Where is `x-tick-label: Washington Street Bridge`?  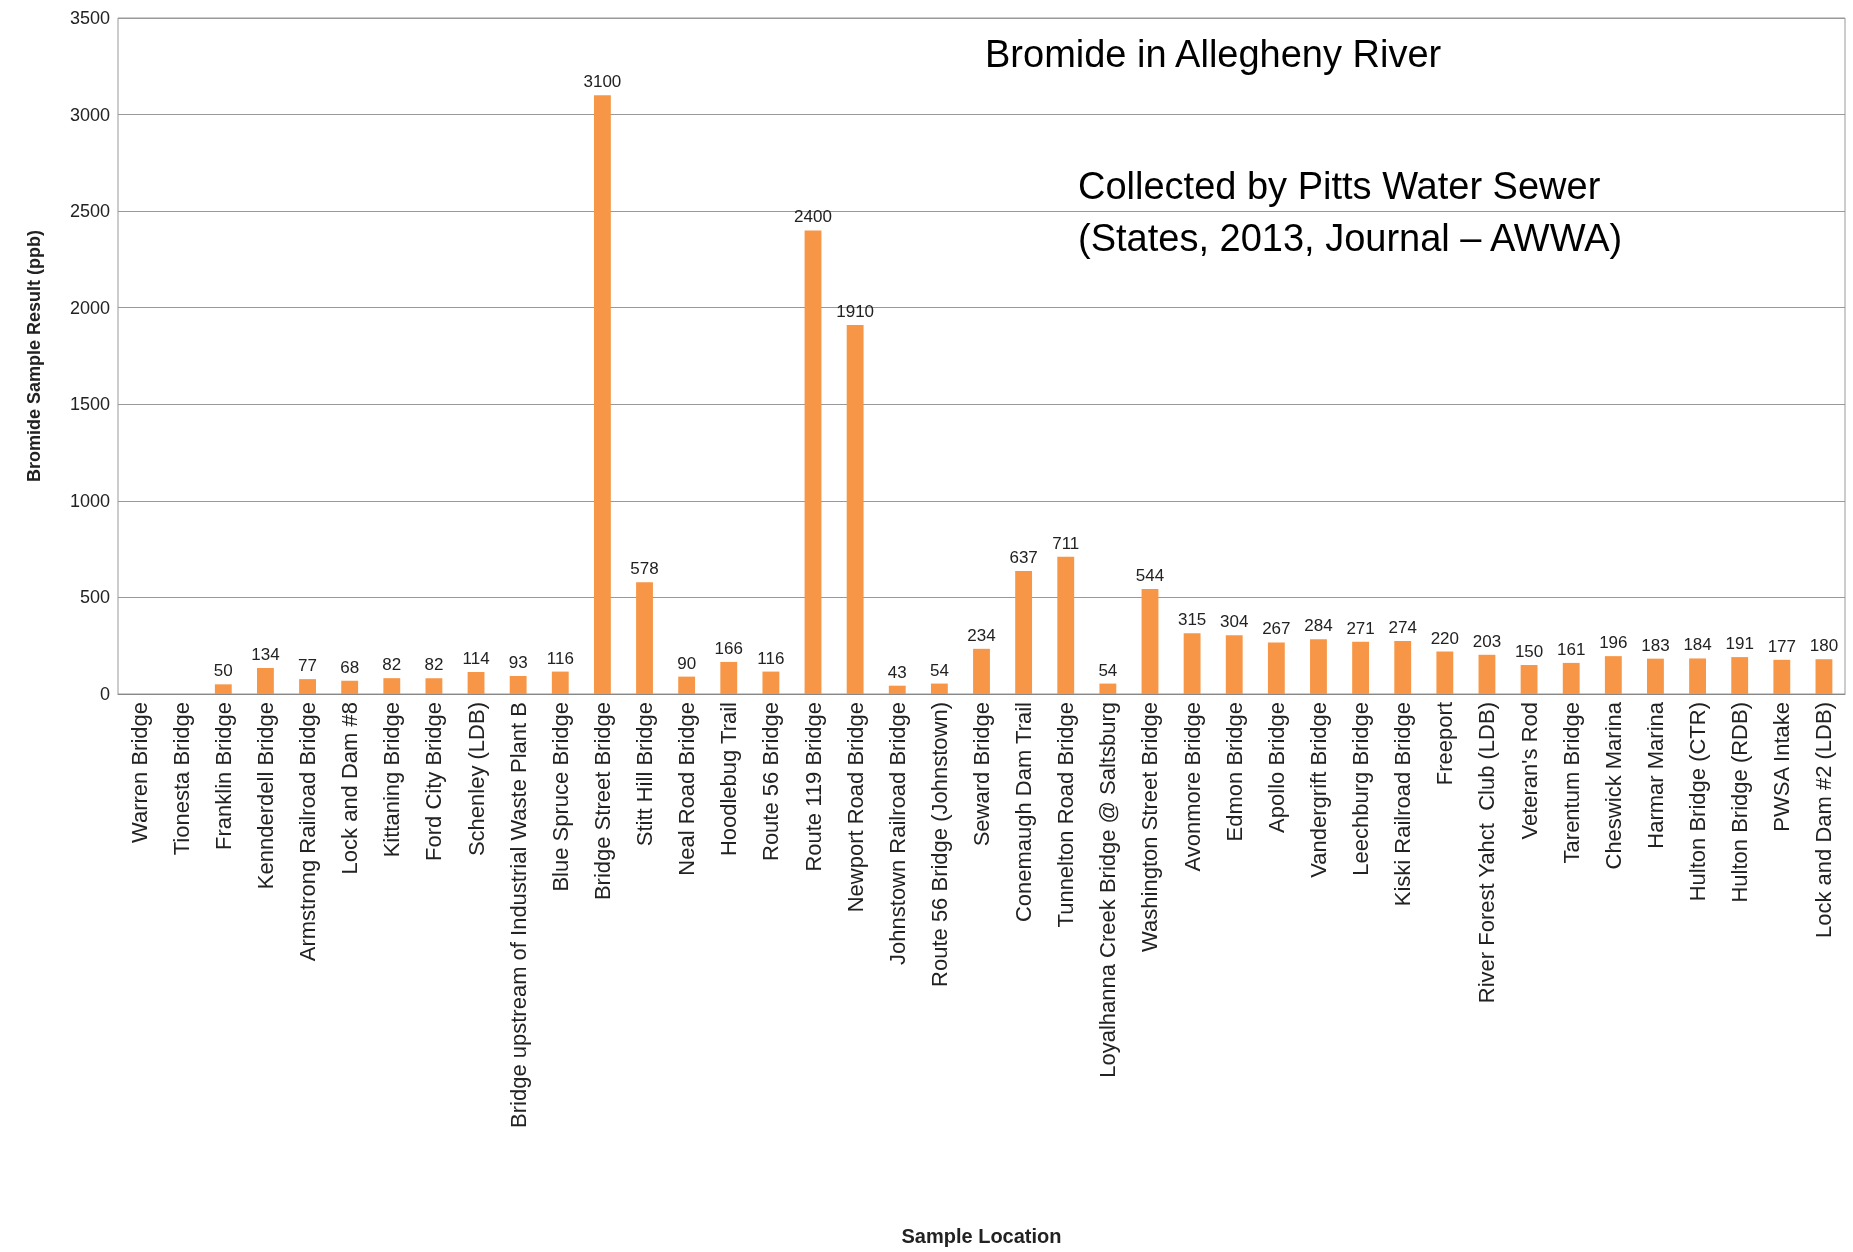 x-tick-label: Washington Street Bridge is located at coordinates (1150, 827).